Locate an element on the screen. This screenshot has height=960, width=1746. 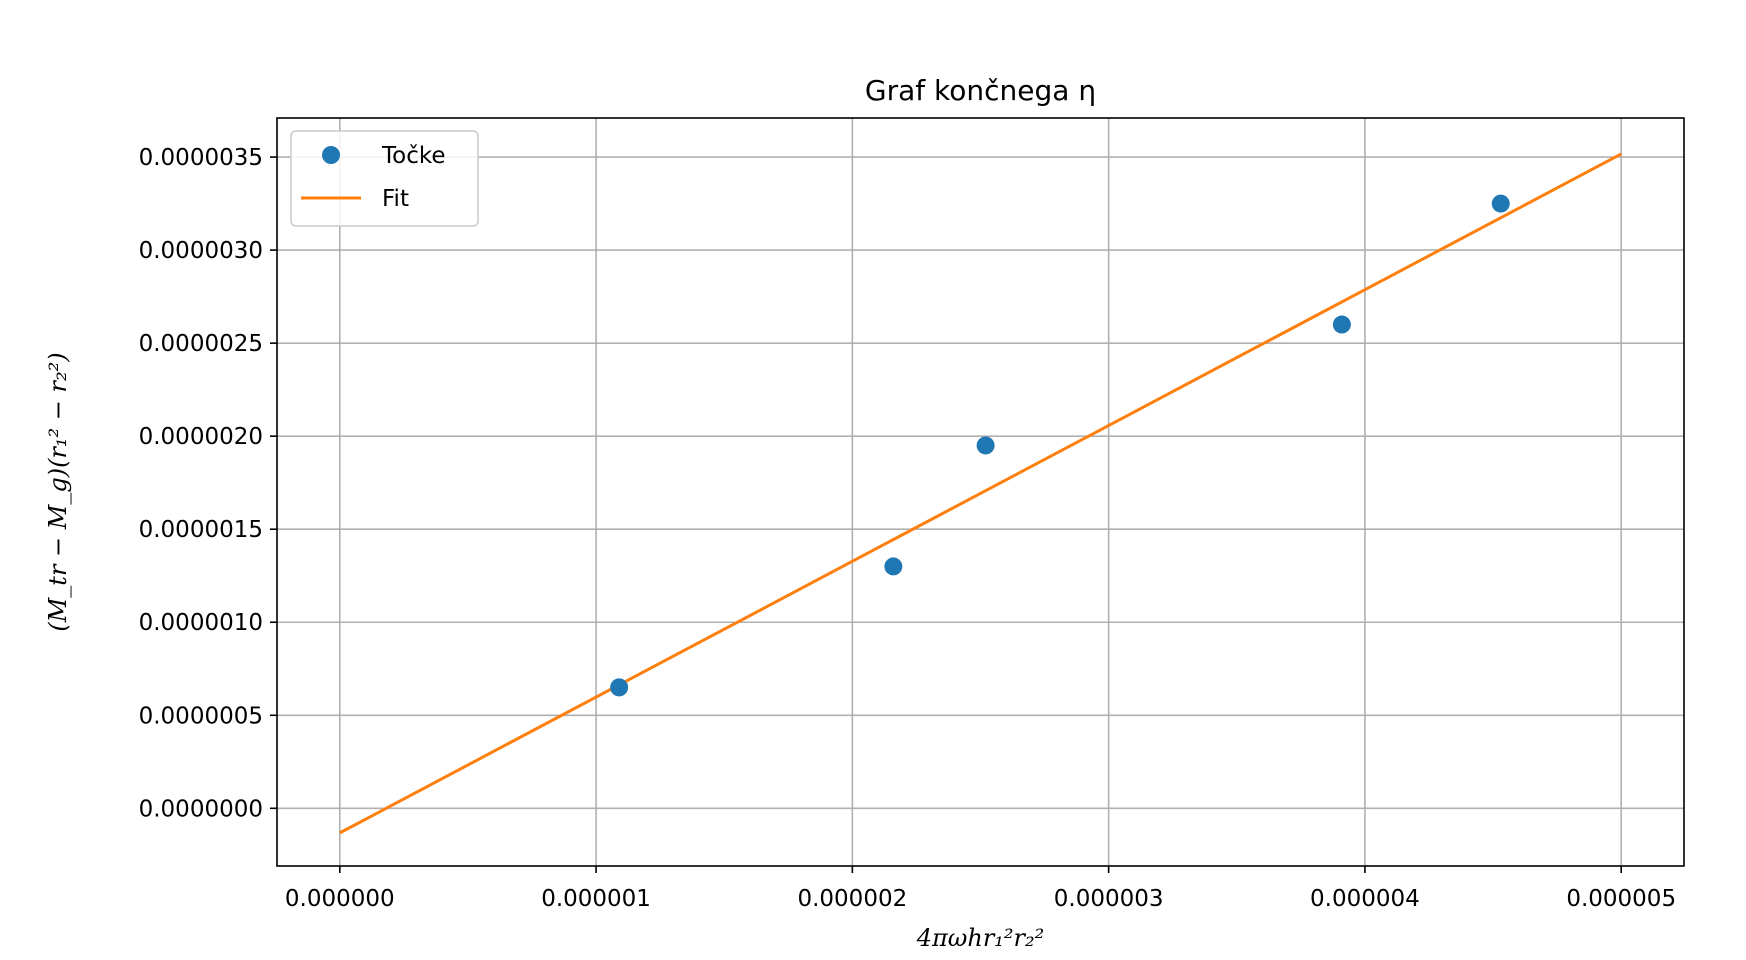
x-tick-label: 0.000005 is located at coordinates (1621, 899).